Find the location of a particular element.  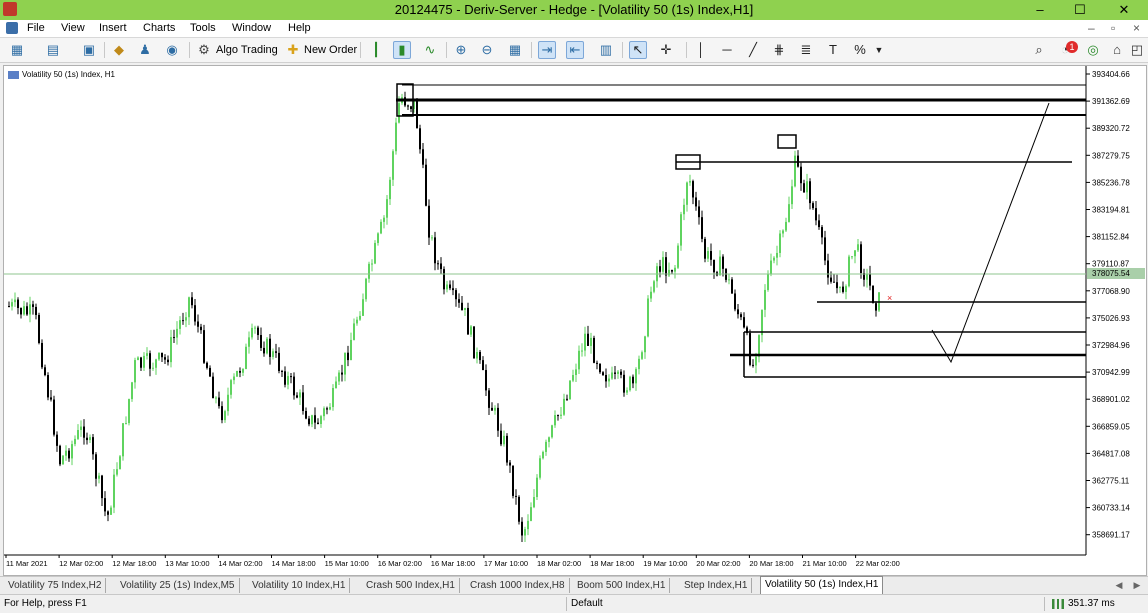

navigator-icon: ▣ is located at coordinates (89, 49).